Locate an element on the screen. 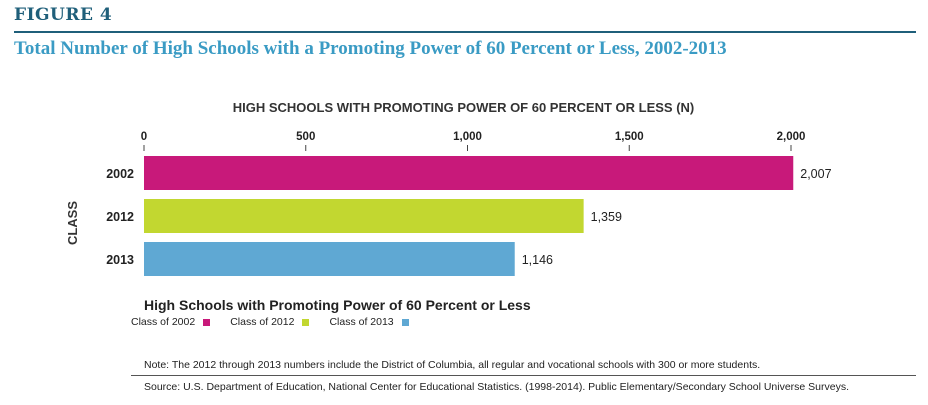 The width and height of the screenshot is (928, 405). figure-label: FIGURE 4 is located at coordinates (63, 15).